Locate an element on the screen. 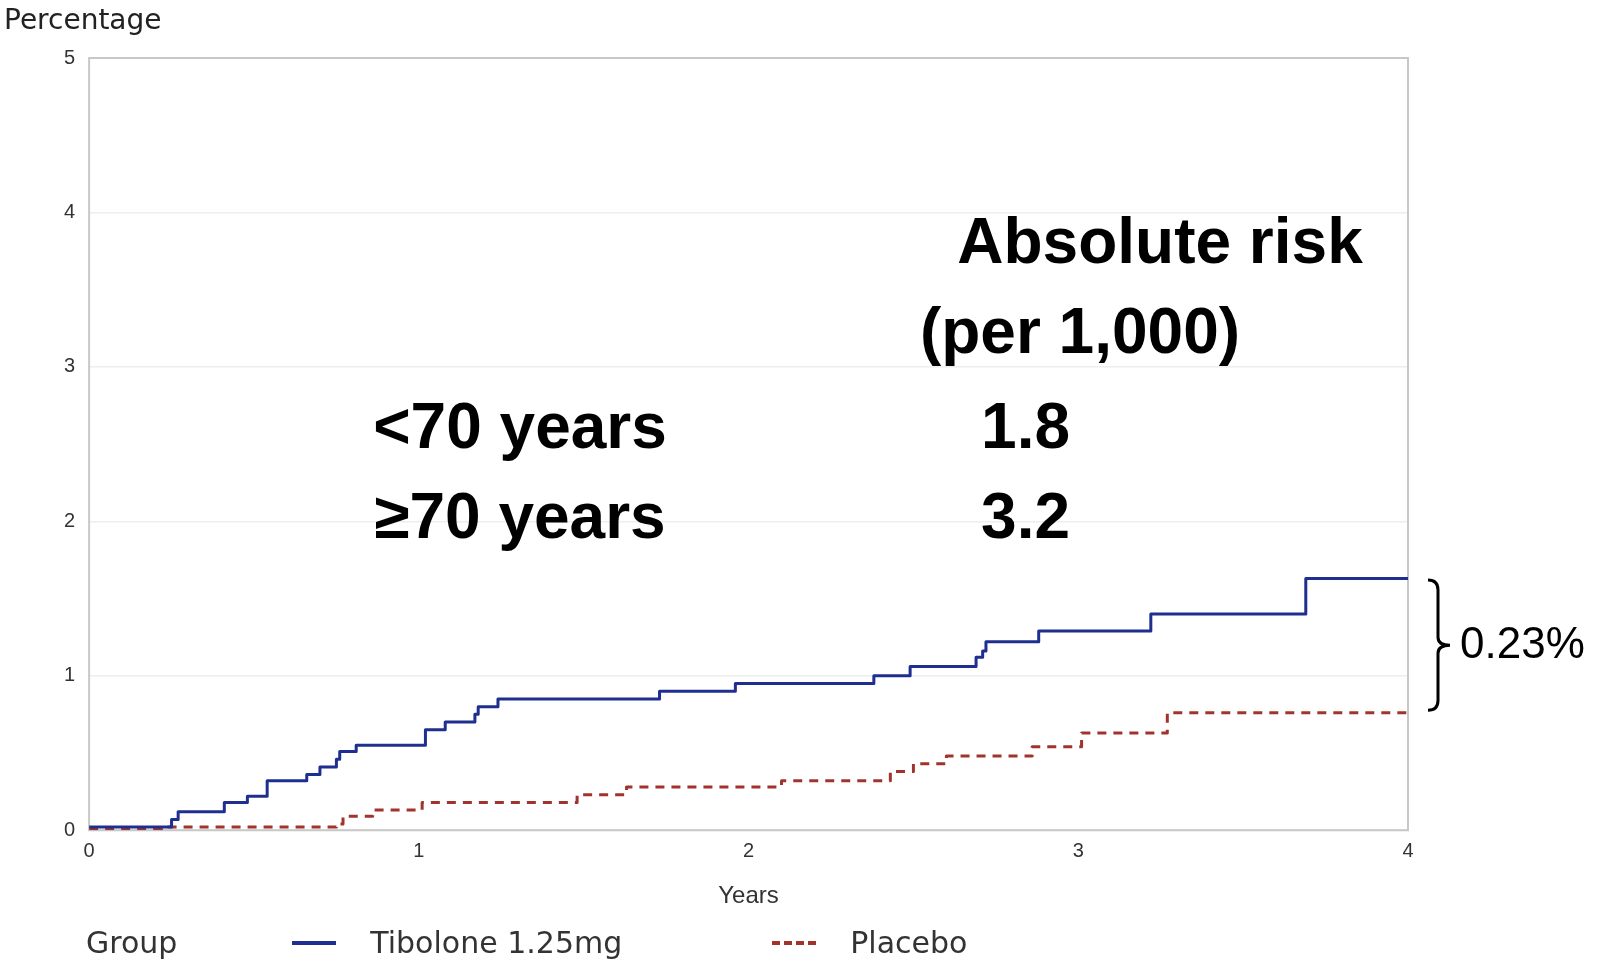 The image size is (1608, 976). annotation: 3.2 is located at coordinates (1025, 515).